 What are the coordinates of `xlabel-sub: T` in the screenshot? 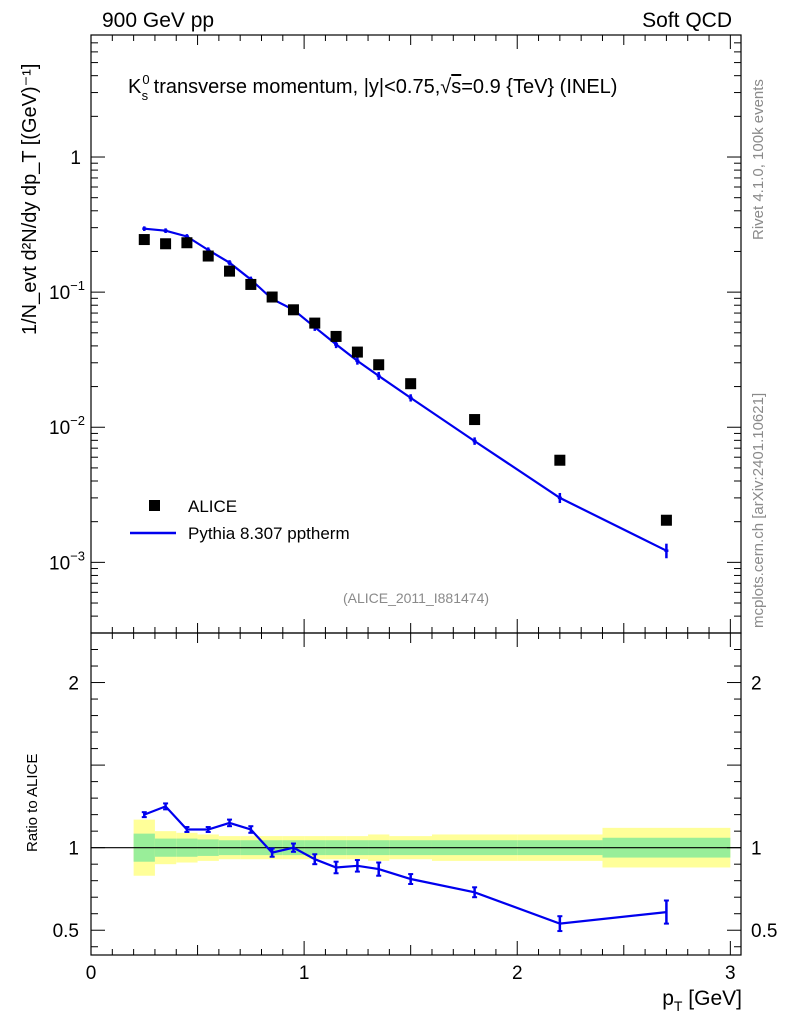 It's located at (678, 1006).